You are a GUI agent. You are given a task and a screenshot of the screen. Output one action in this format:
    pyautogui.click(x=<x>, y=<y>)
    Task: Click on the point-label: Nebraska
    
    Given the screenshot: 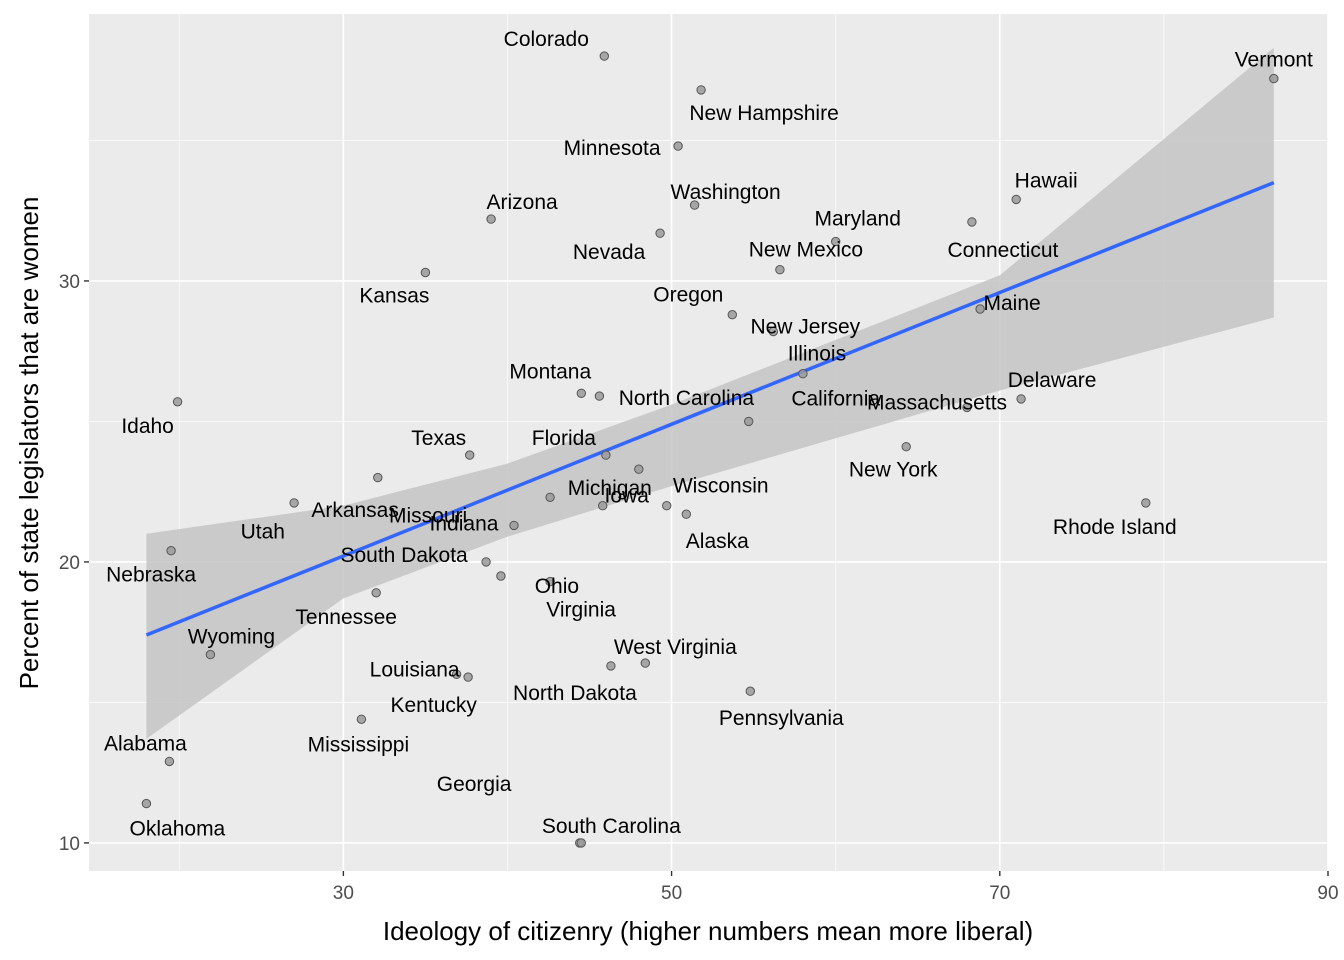 What is the action you would take?
    pyautogui.click(x=151, y=575)
    